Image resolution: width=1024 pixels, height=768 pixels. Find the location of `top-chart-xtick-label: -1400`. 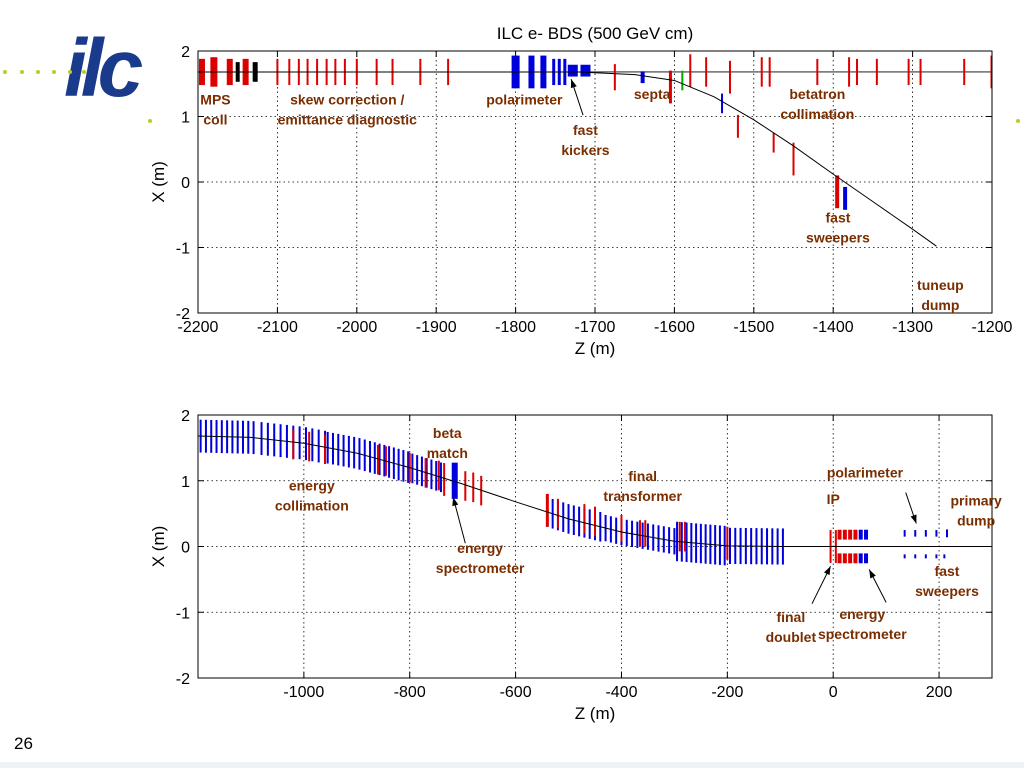

top-chart-xtick-label: -1400 is located at coordinates (833, 327).